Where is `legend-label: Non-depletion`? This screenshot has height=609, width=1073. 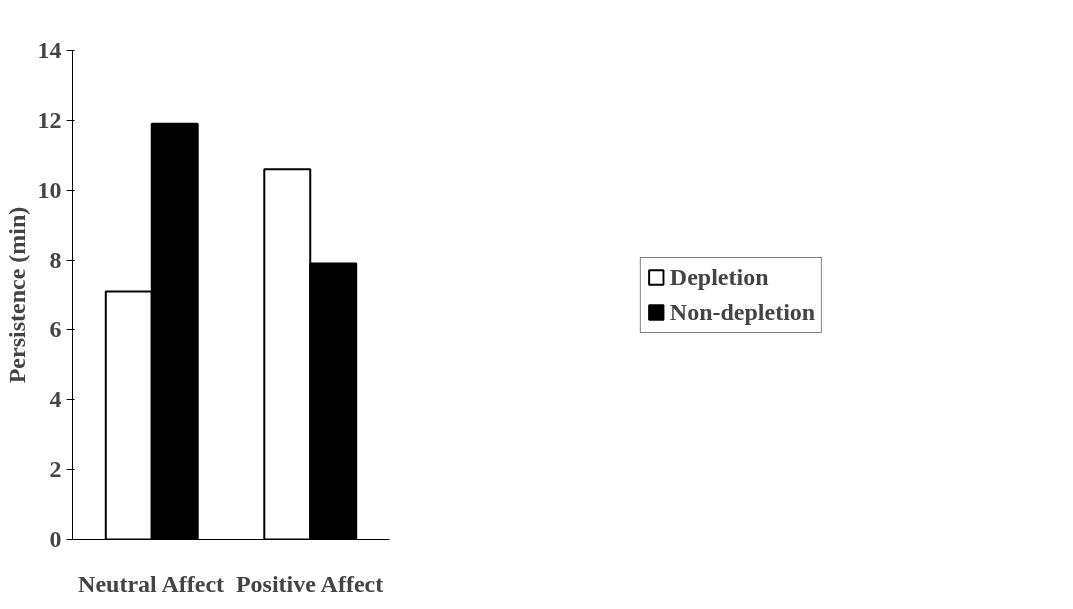
legend-label: Non-depletion is located at coordinates (742, 312).